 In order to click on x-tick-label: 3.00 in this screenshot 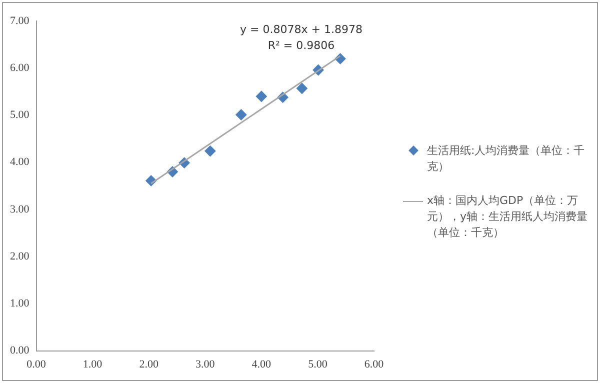, I will do `click(206, 364)`.